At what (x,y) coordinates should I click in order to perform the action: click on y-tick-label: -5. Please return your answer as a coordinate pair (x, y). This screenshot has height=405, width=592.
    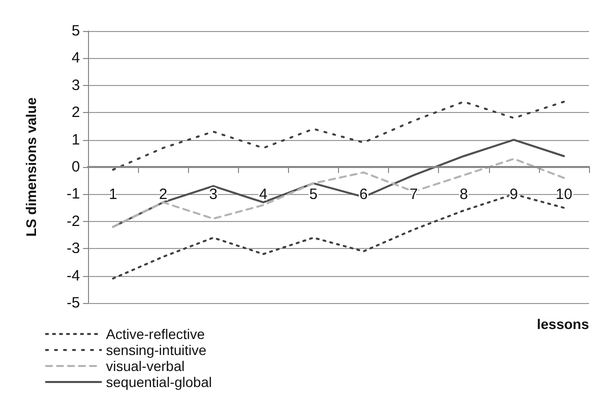
    Looking at the image, I should click on (73, 303).